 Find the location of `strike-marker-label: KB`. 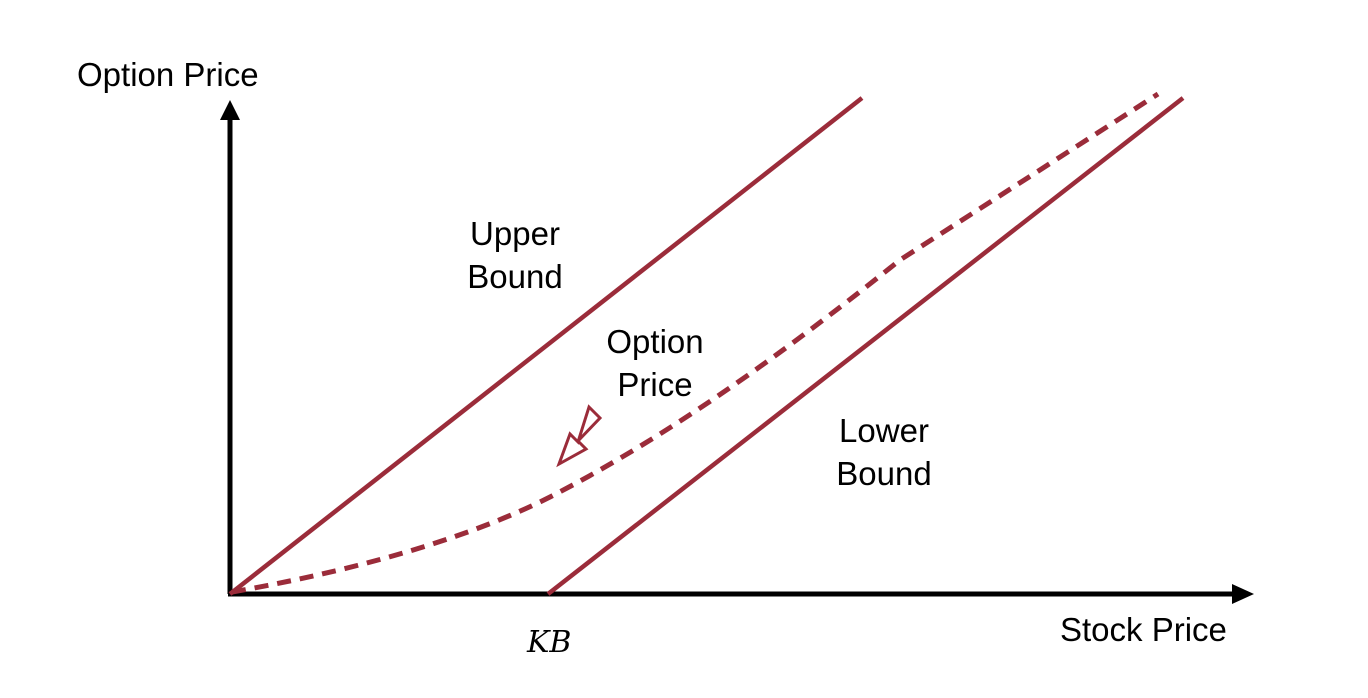

strike-marker-label: KB is located at coordinates (548, 642).